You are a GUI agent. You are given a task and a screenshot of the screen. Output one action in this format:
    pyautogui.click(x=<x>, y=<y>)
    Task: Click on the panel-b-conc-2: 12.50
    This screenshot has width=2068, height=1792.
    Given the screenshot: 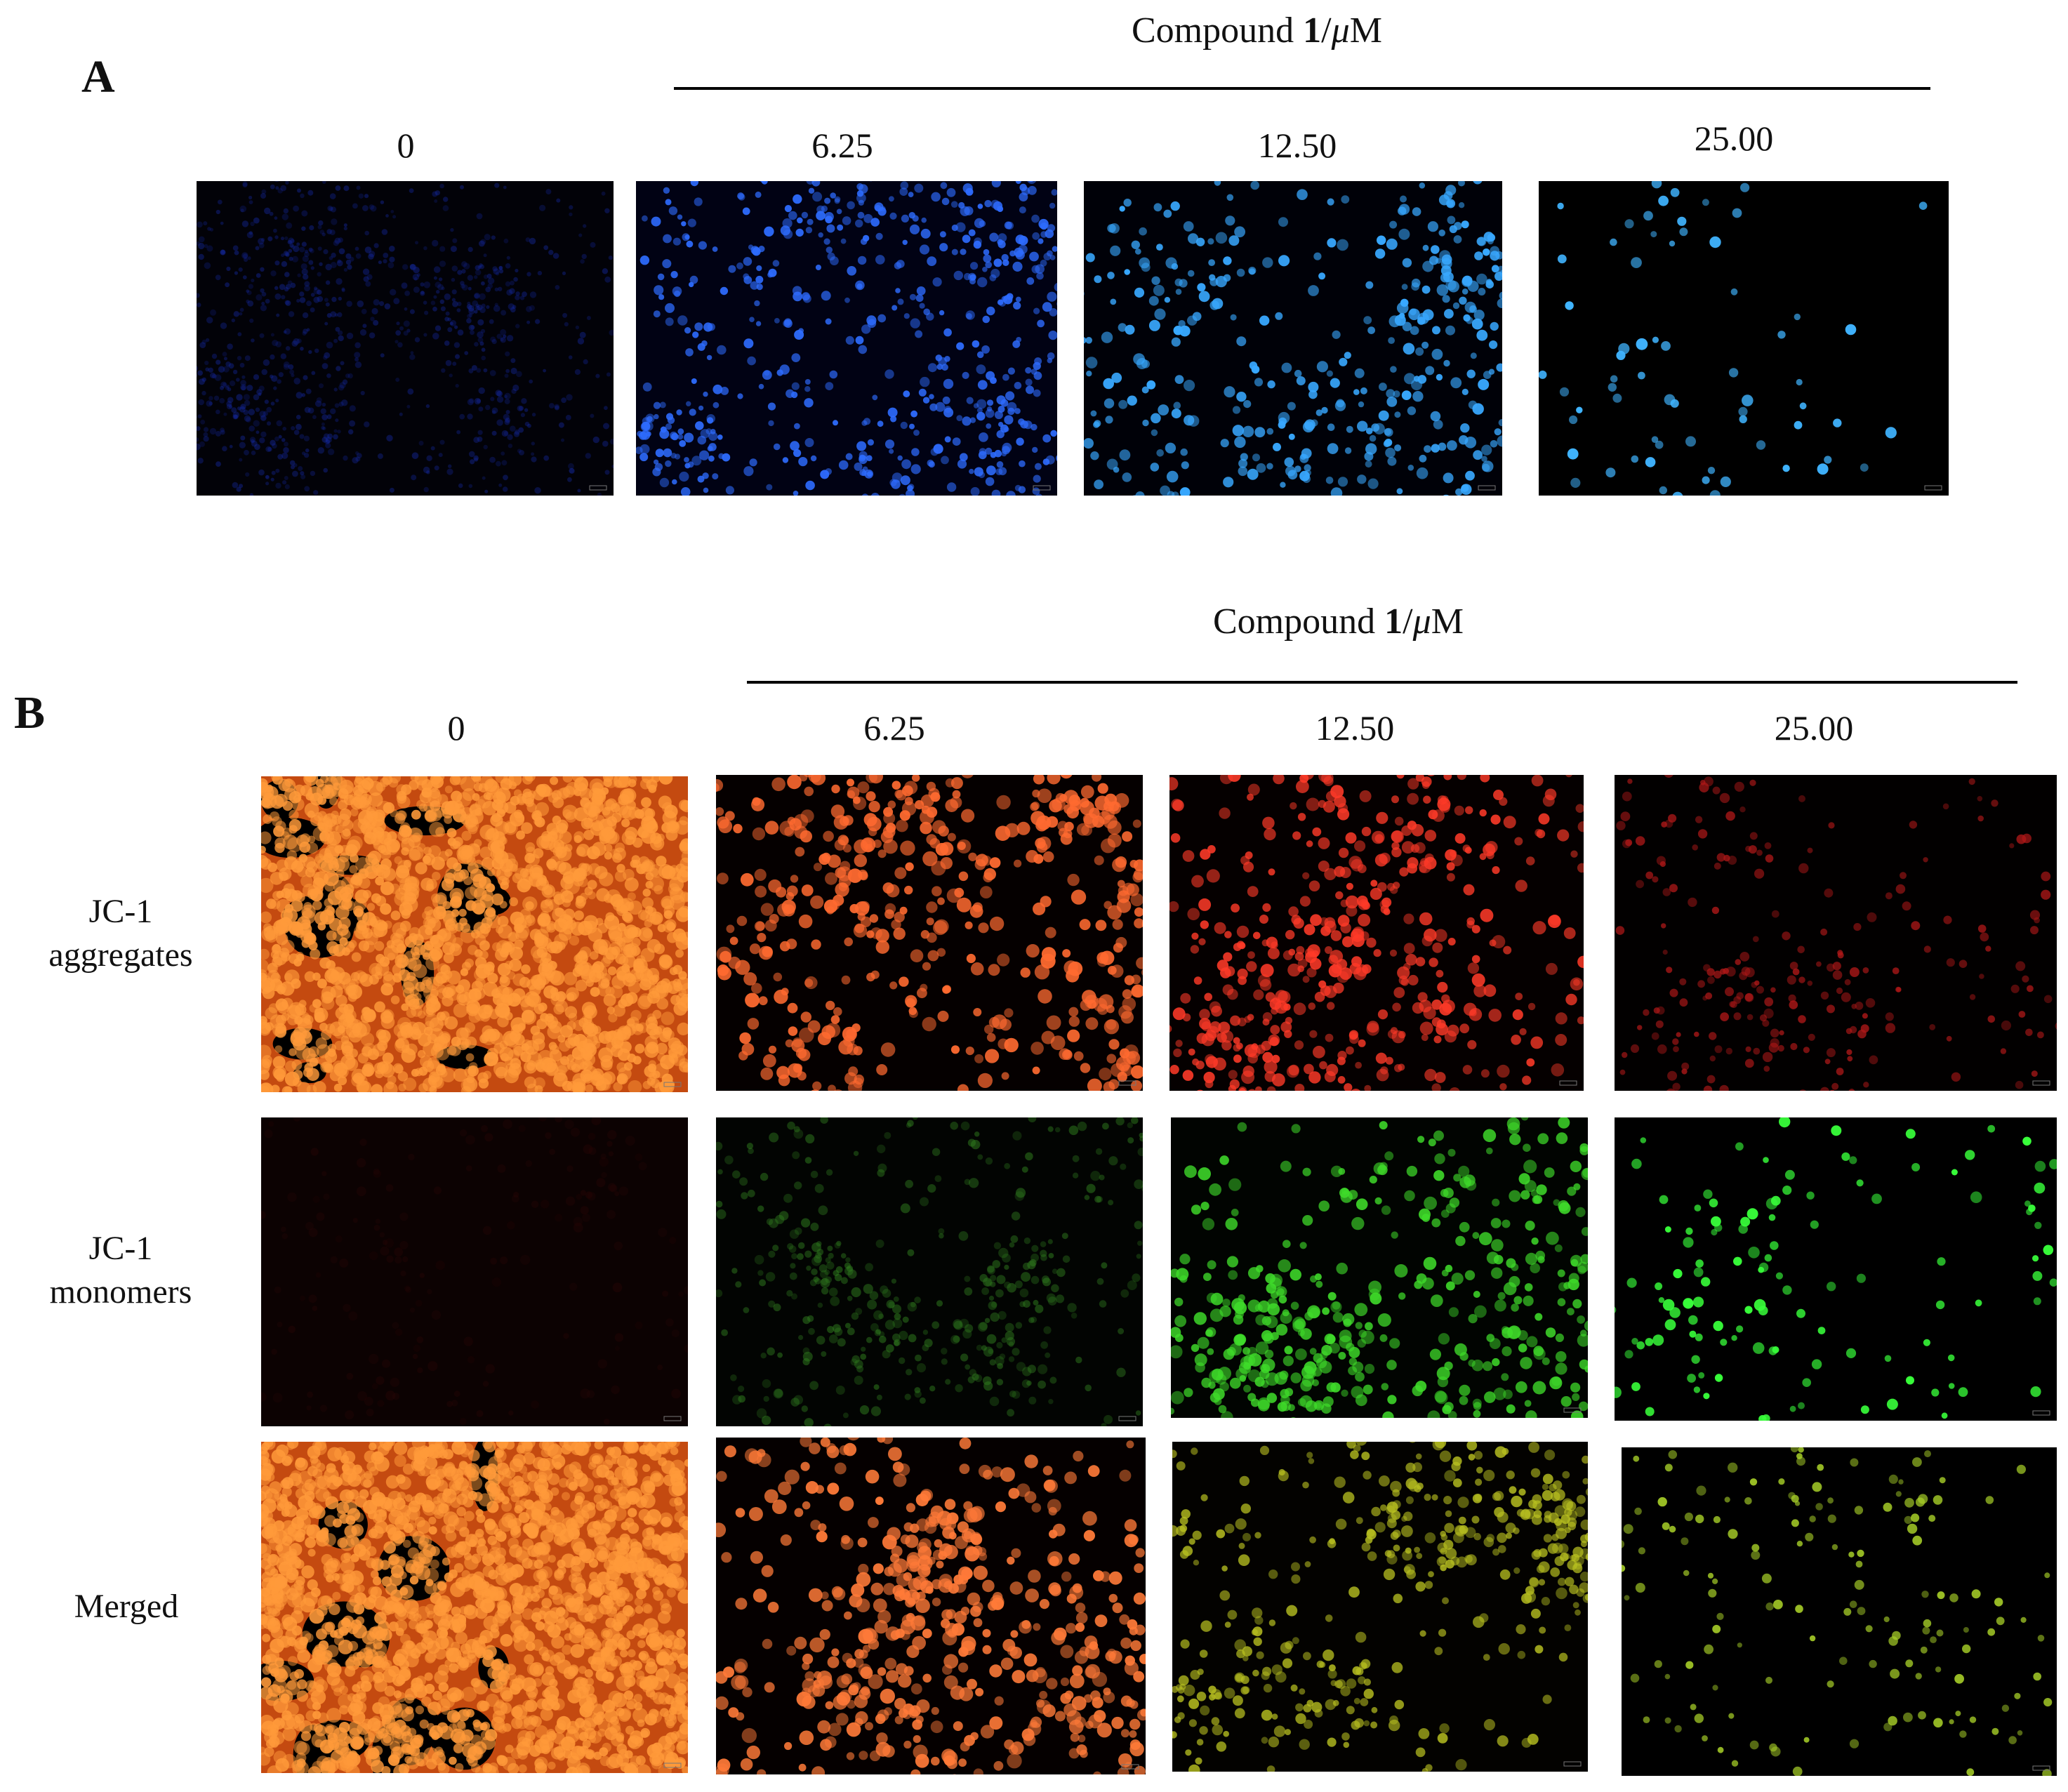 What is the action you would take?
    pyautogui.click(x=1355, y=728)
    